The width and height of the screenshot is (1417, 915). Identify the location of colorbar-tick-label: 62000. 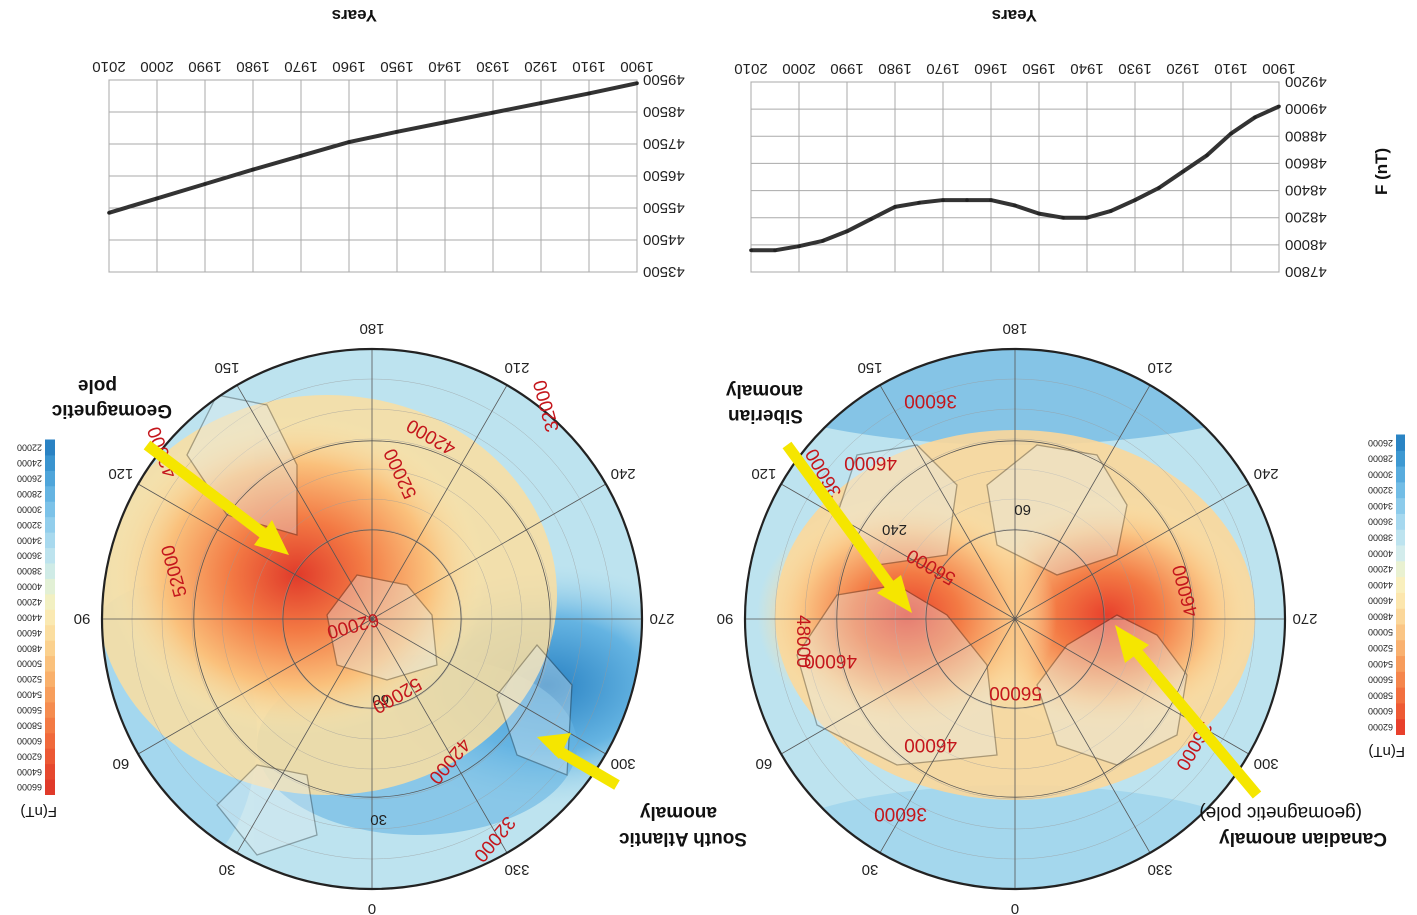
(29, 756).